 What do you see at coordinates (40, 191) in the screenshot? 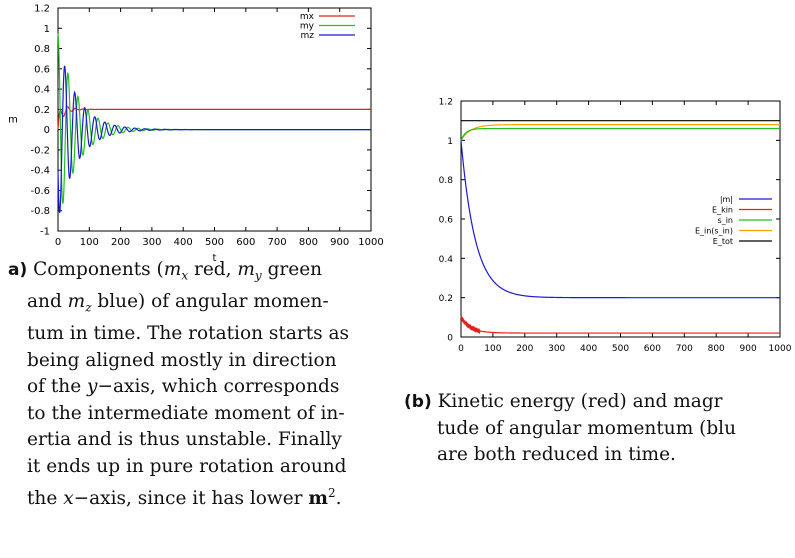
I see `y-tick-label: -0.6` at bounding box center [40, 191].